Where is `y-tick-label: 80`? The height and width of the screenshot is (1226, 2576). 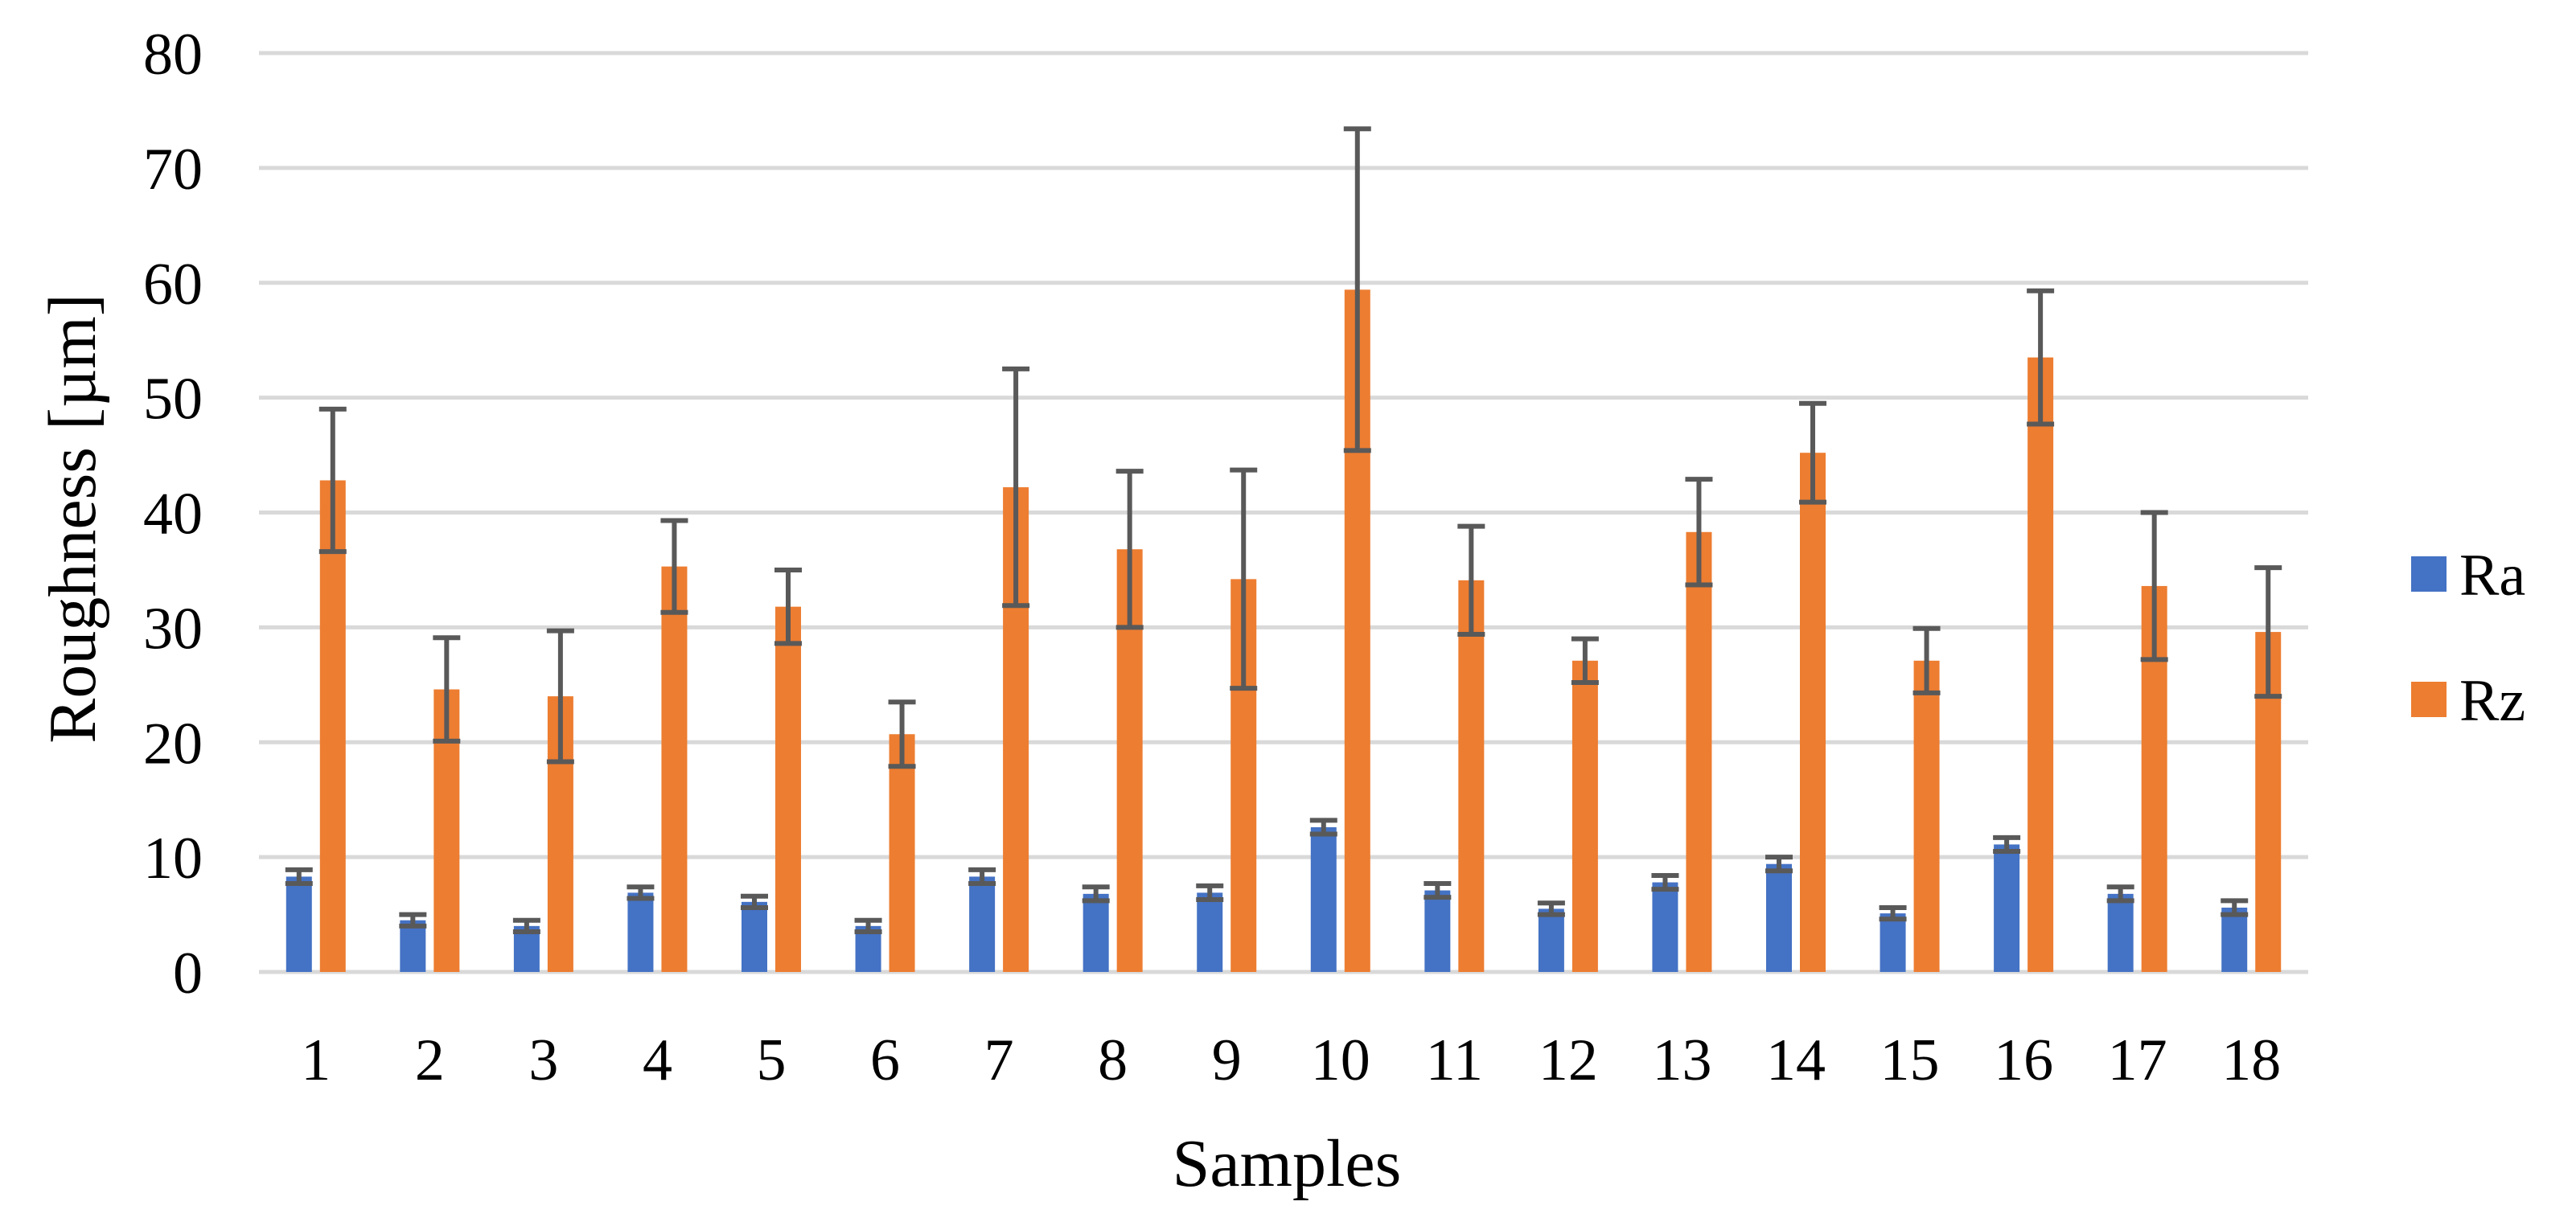 y-tick-label: 80 is located at coordinates (173, 55).